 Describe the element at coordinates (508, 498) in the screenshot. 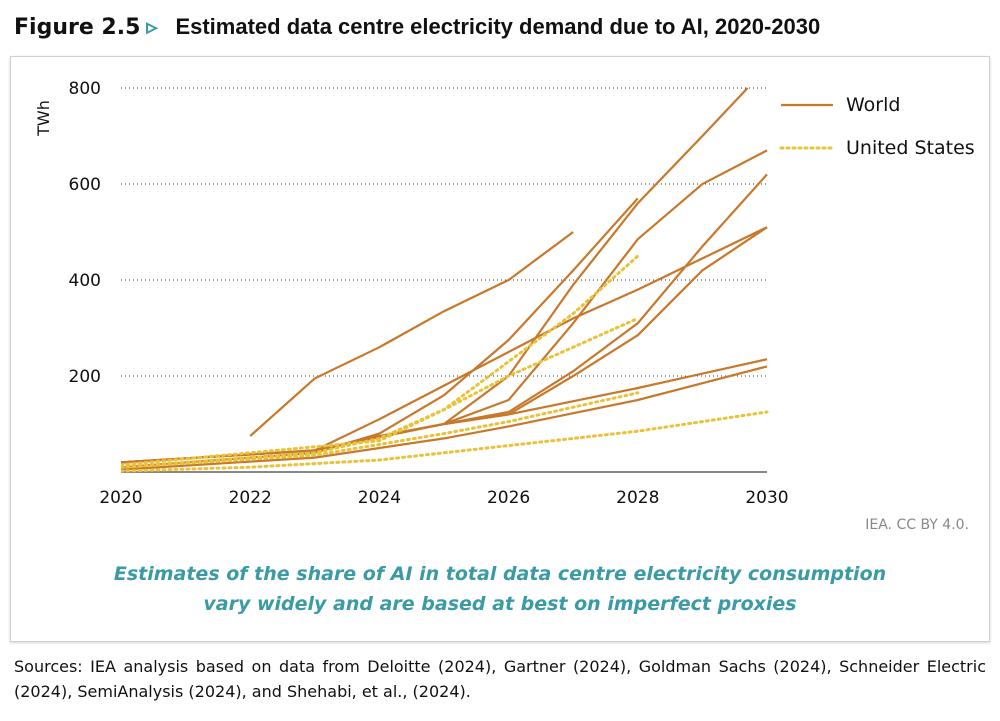

I see `x-tick-label: 2026` at that location.